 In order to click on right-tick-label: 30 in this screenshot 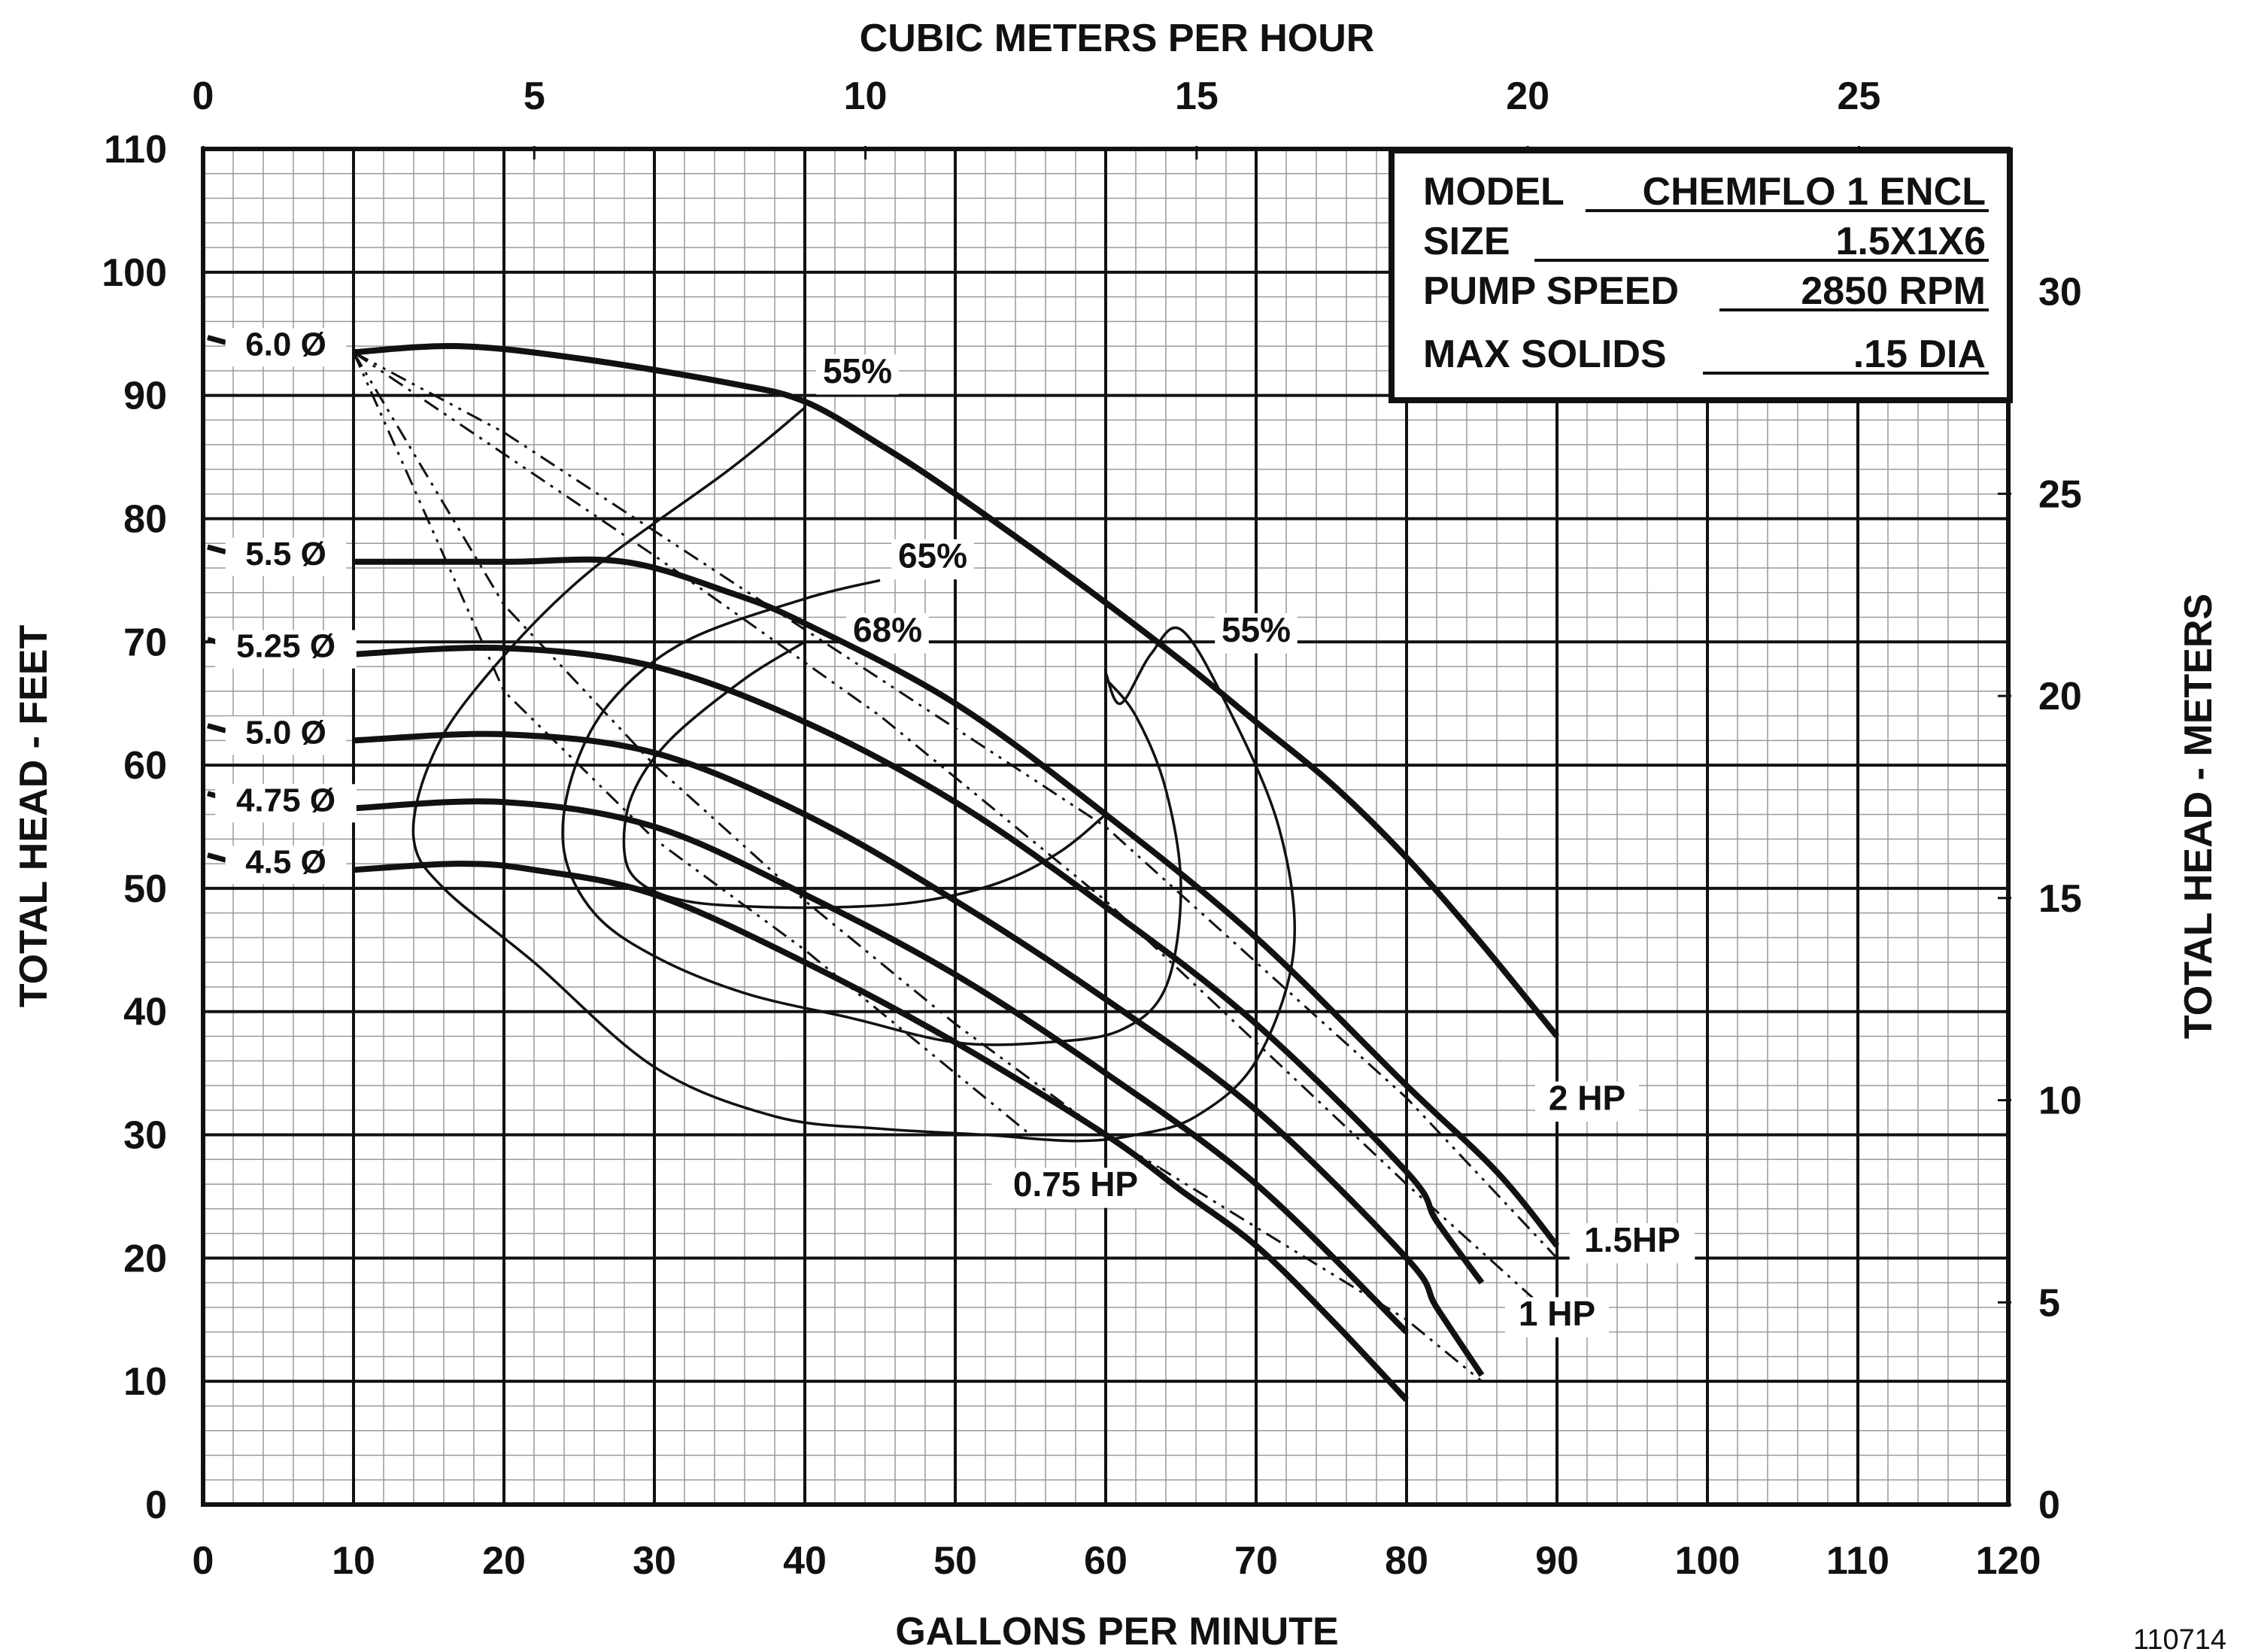, I will do `click(2060, 293)`.